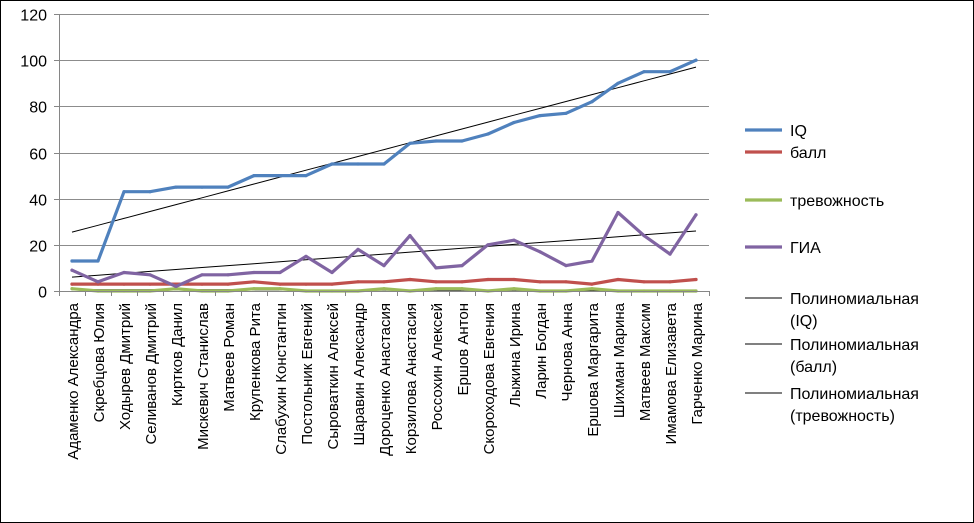 This screenshot has width=974, height=523. I want to click on x-tick-label: Адаменко Александра, so click(73, 380).